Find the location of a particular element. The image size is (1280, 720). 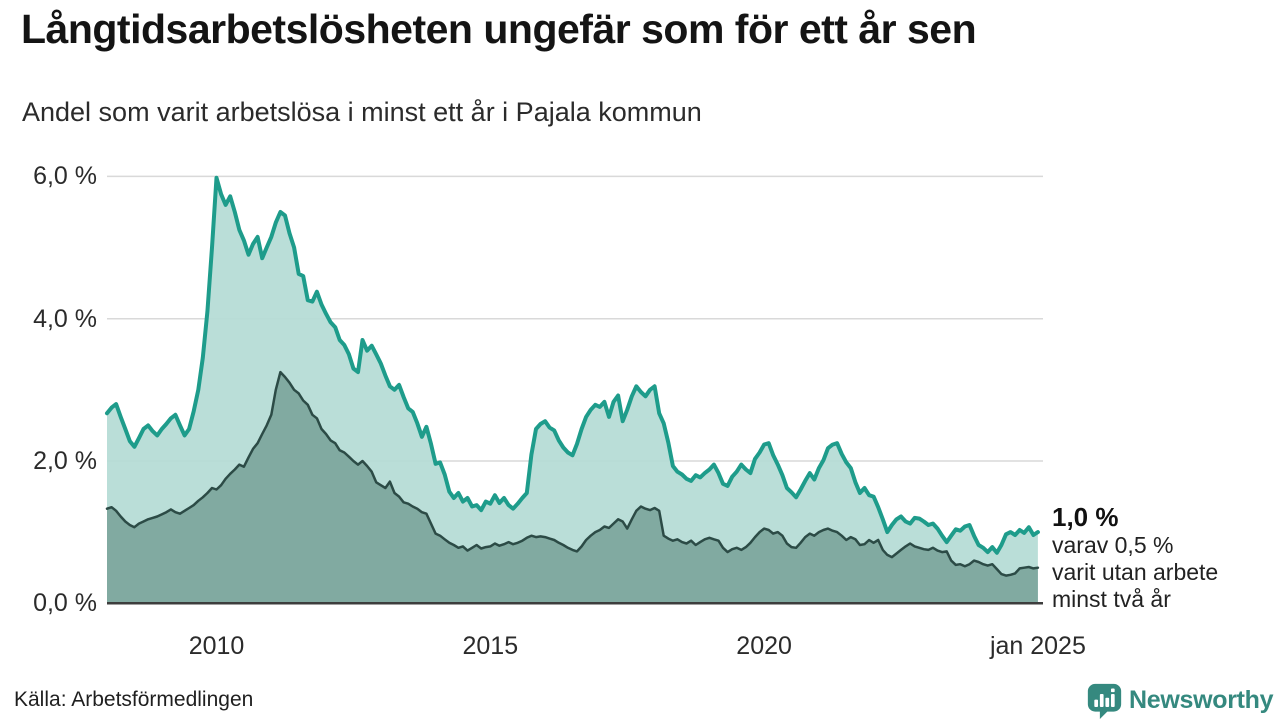

x-tick-label: 2010 is located at coordinates (216, 646).